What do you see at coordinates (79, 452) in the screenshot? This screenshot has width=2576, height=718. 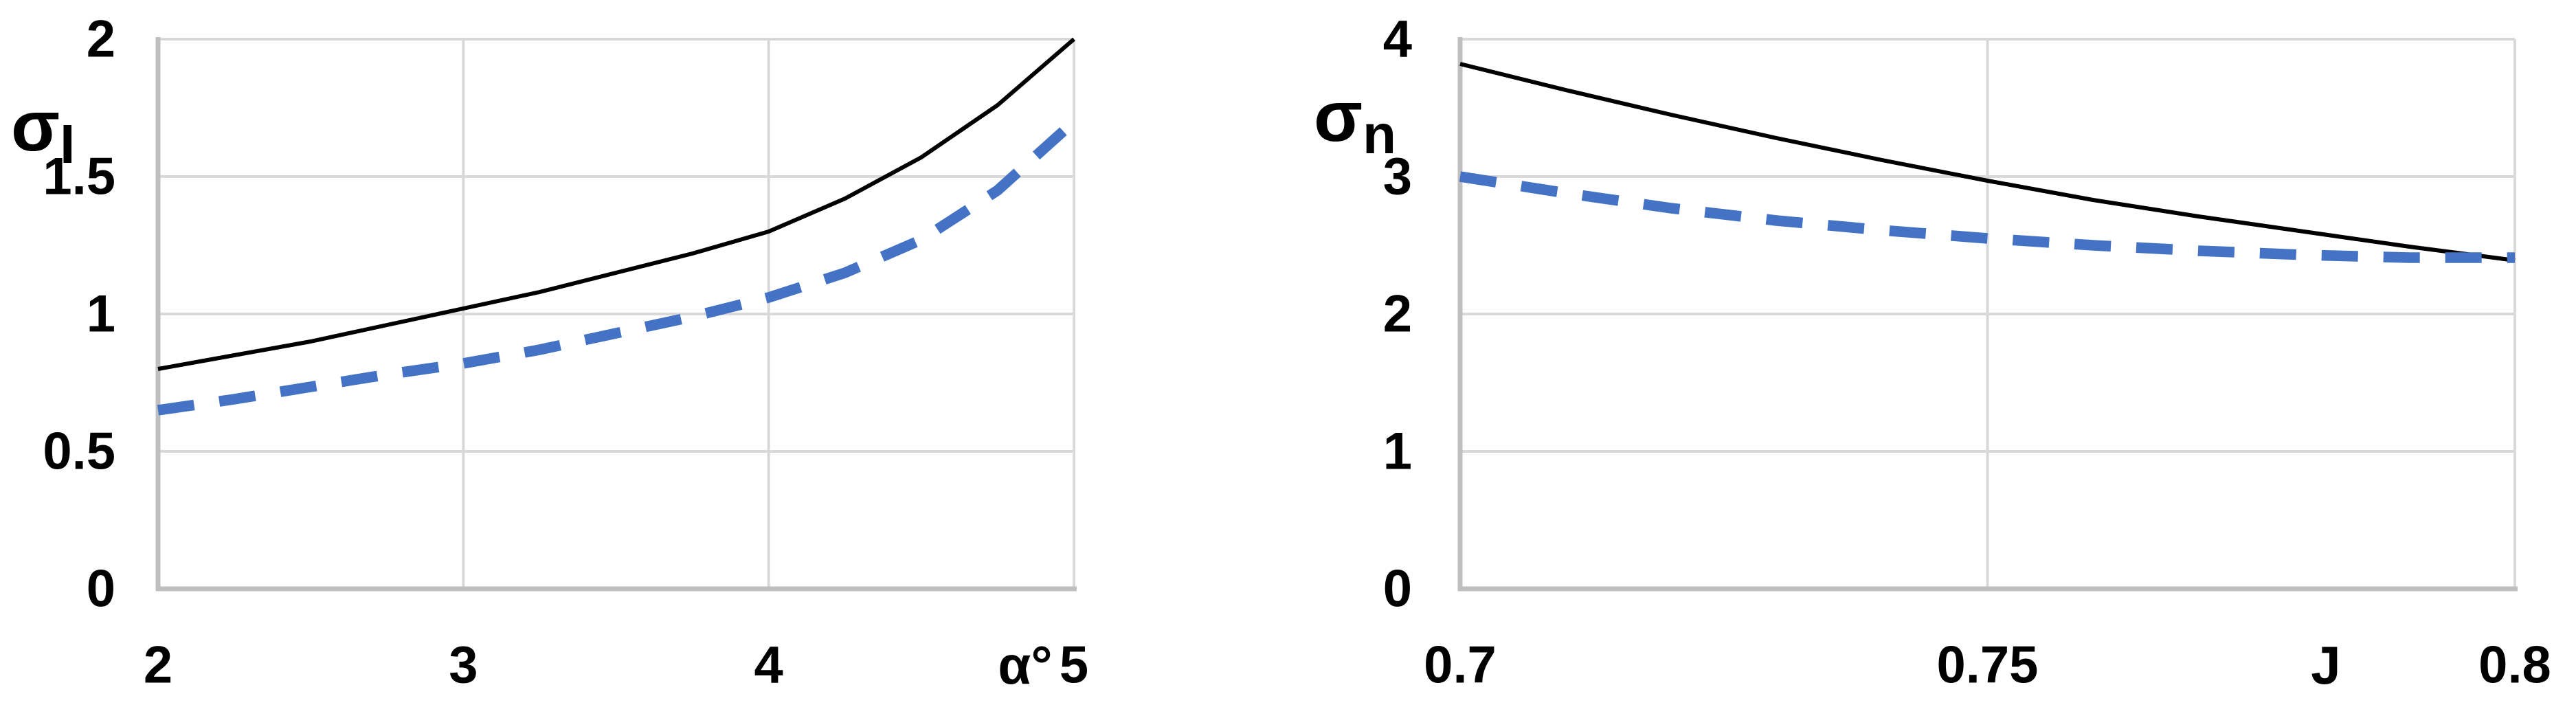 I see `left-y-tick-label: 0.5` at bounding box center [79, 452].